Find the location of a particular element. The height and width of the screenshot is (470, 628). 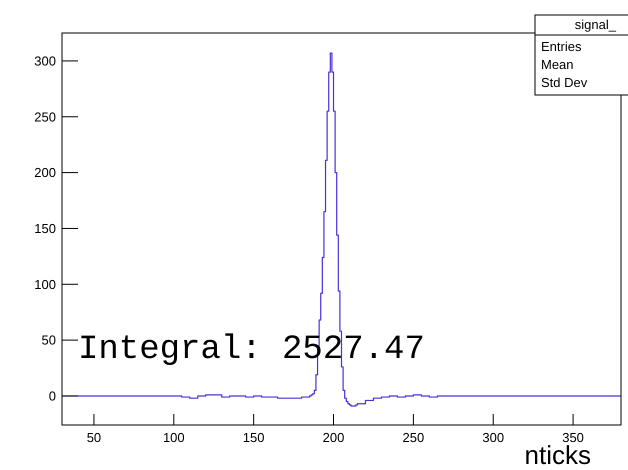

chart-title: signal_ is located at coordinates (595, 24).